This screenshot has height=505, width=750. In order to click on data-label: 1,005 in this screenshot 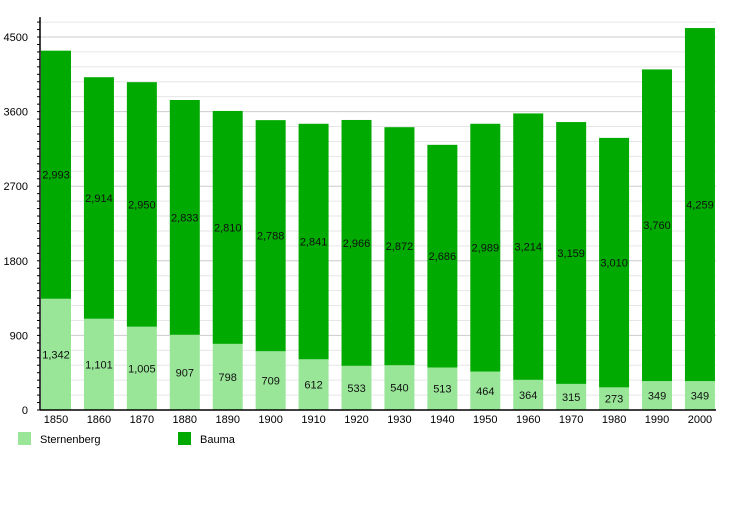, I will do `click(142, 369)`.